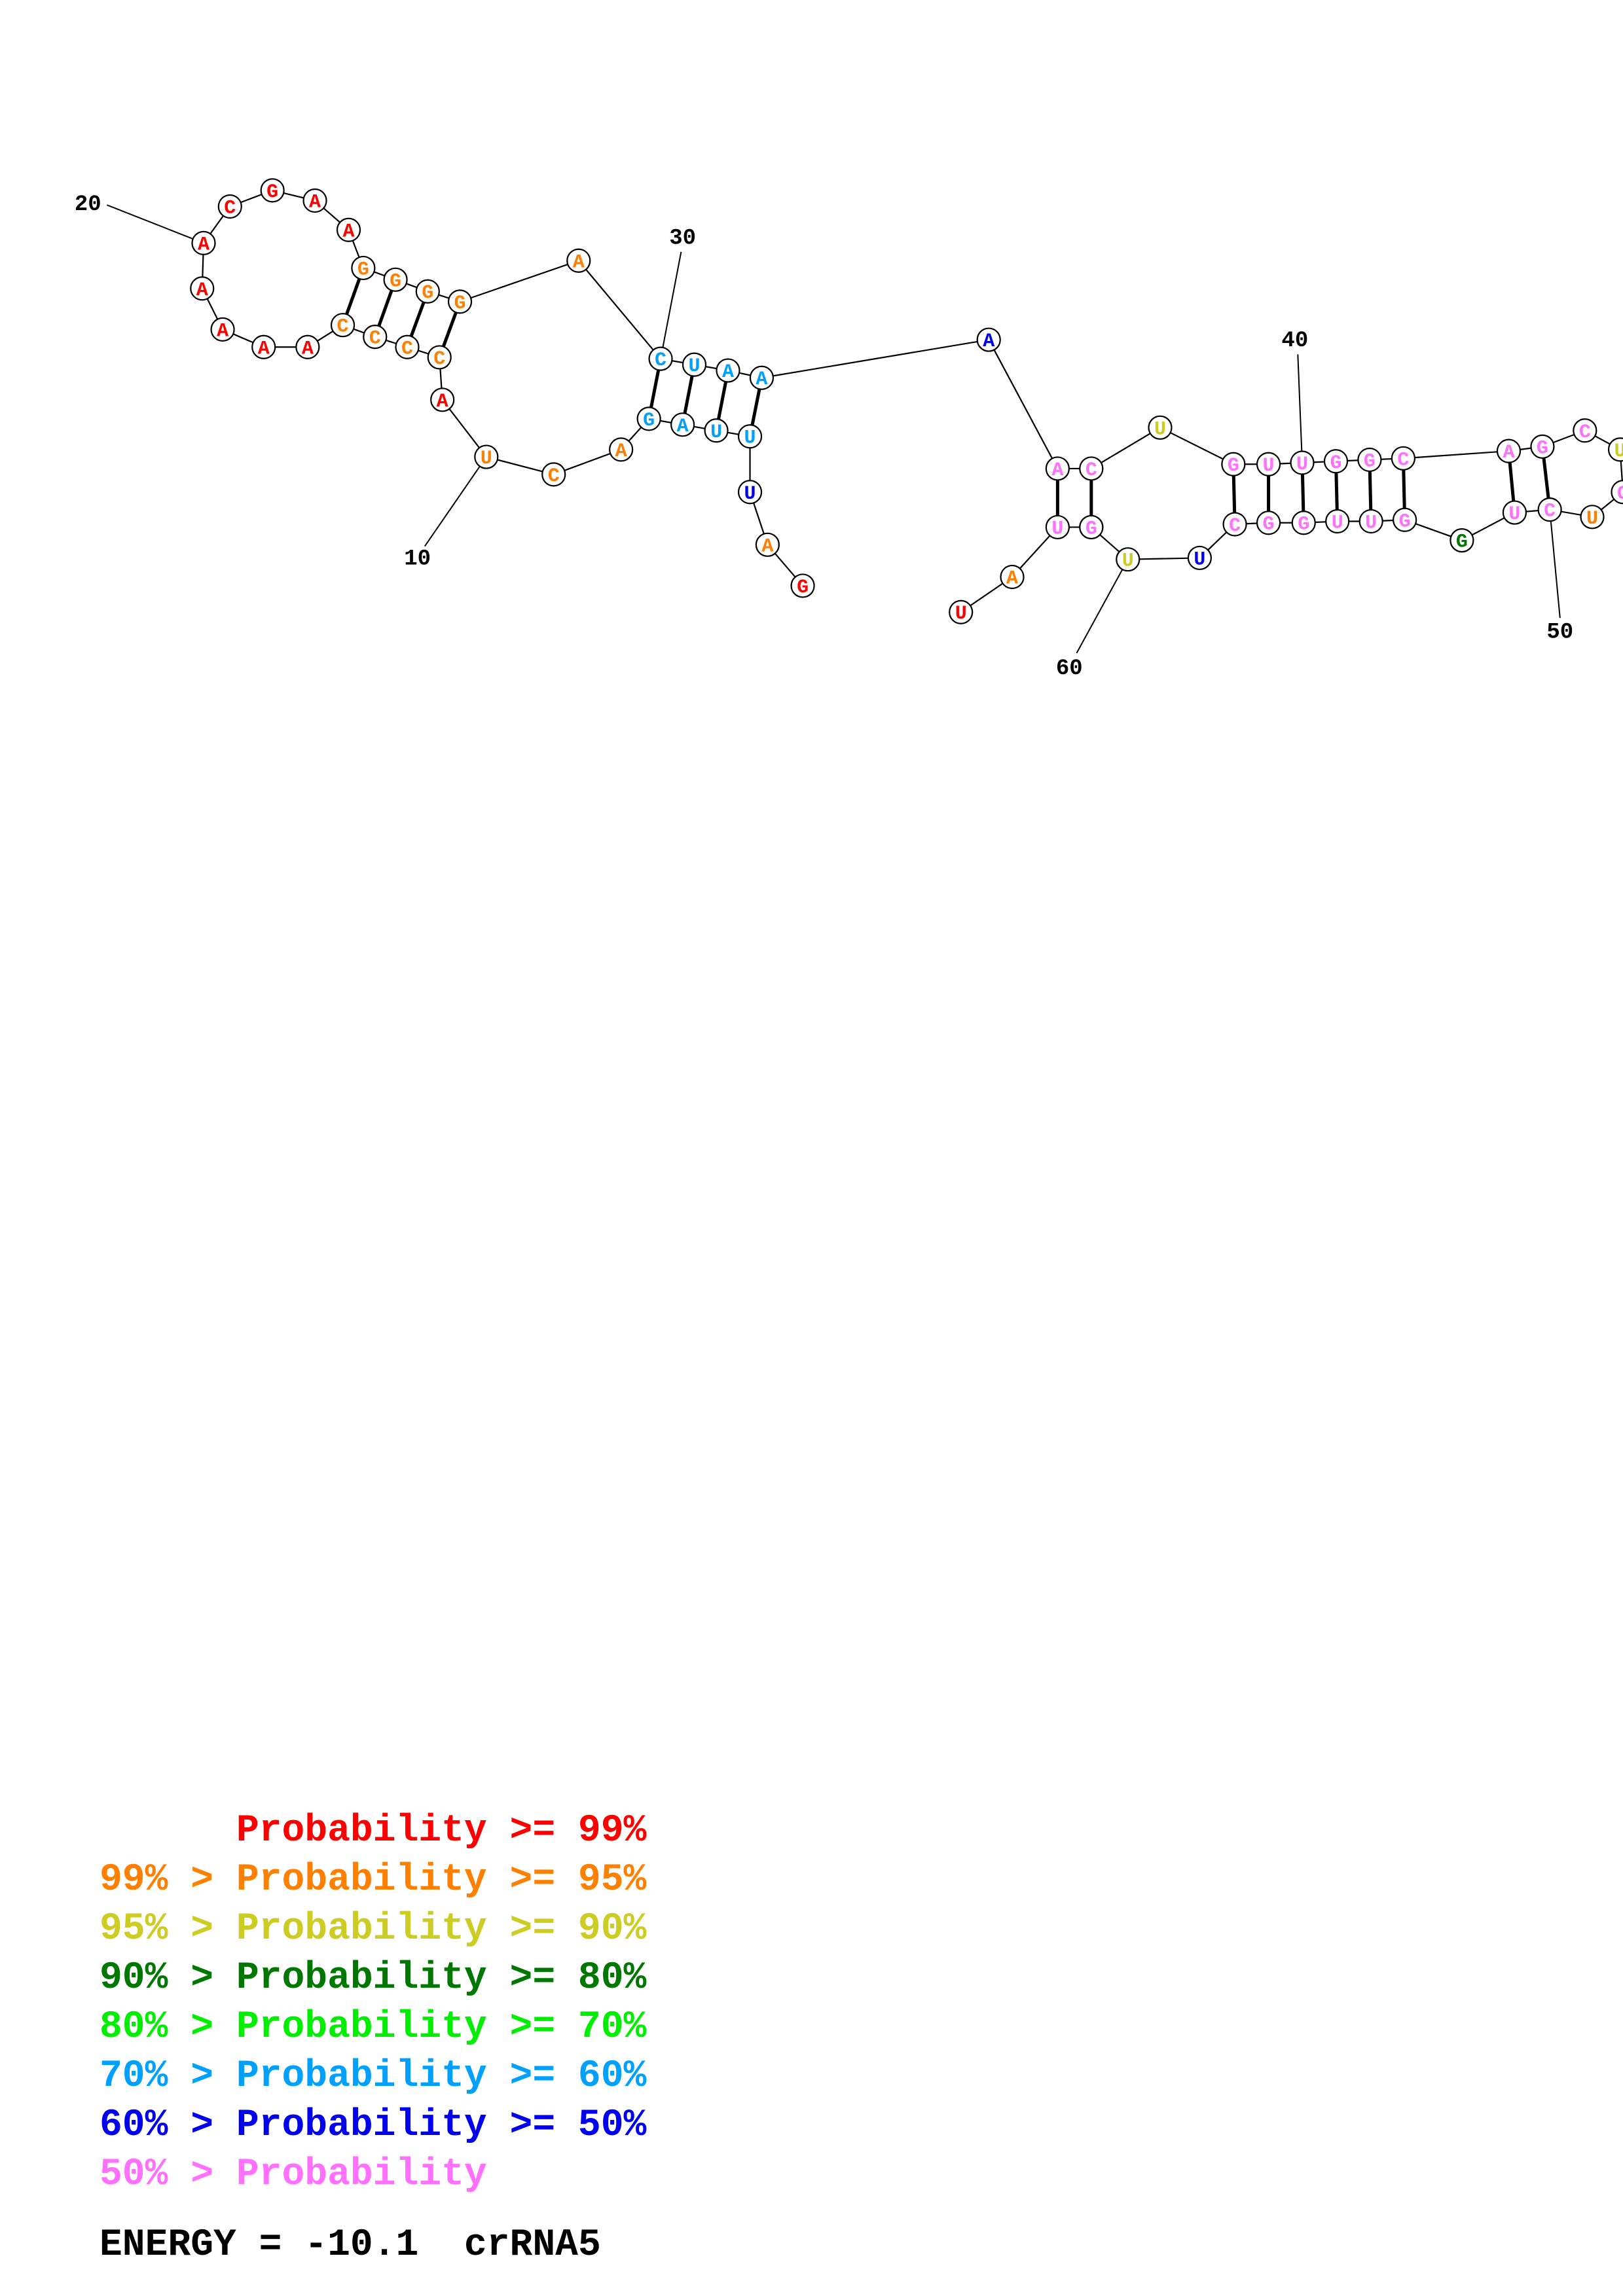 Image resolution: width=1623 pixels, height=2296 pixels. Describe the element at coordinates (361, 2245) in the screenshot. I see `energy-value: -10.1` at that location.